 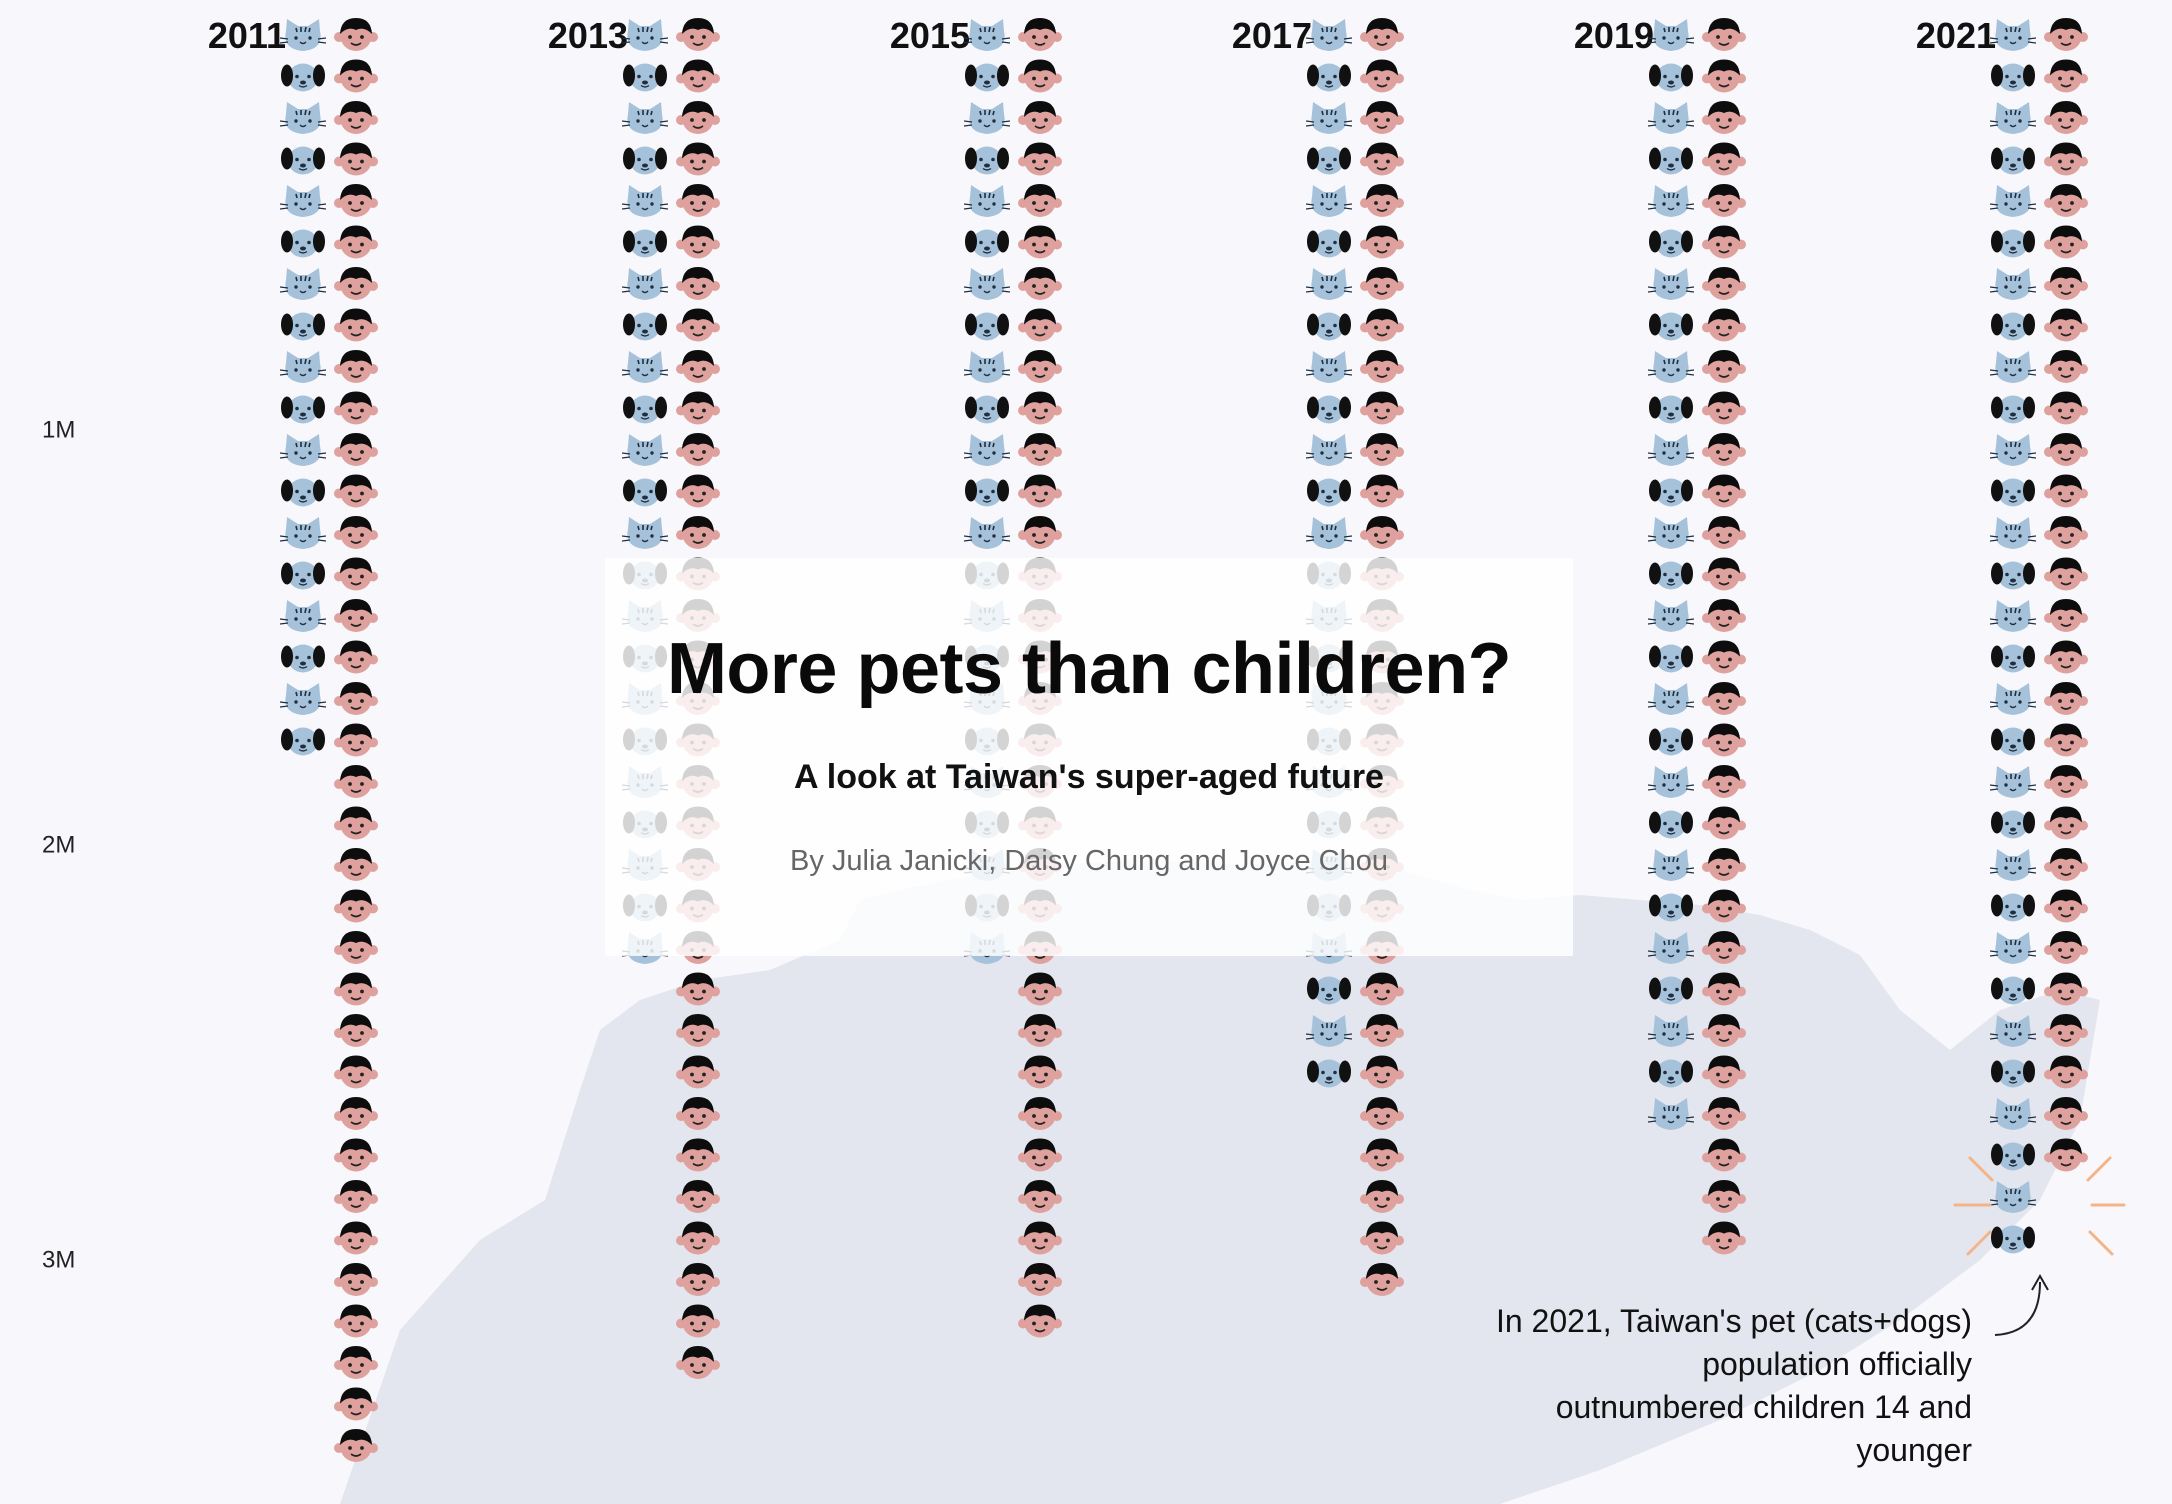 What do you see at coordinates (976, 677) in the screenshot?
I see `year-column: 2015` at bounding box center [976, 677].